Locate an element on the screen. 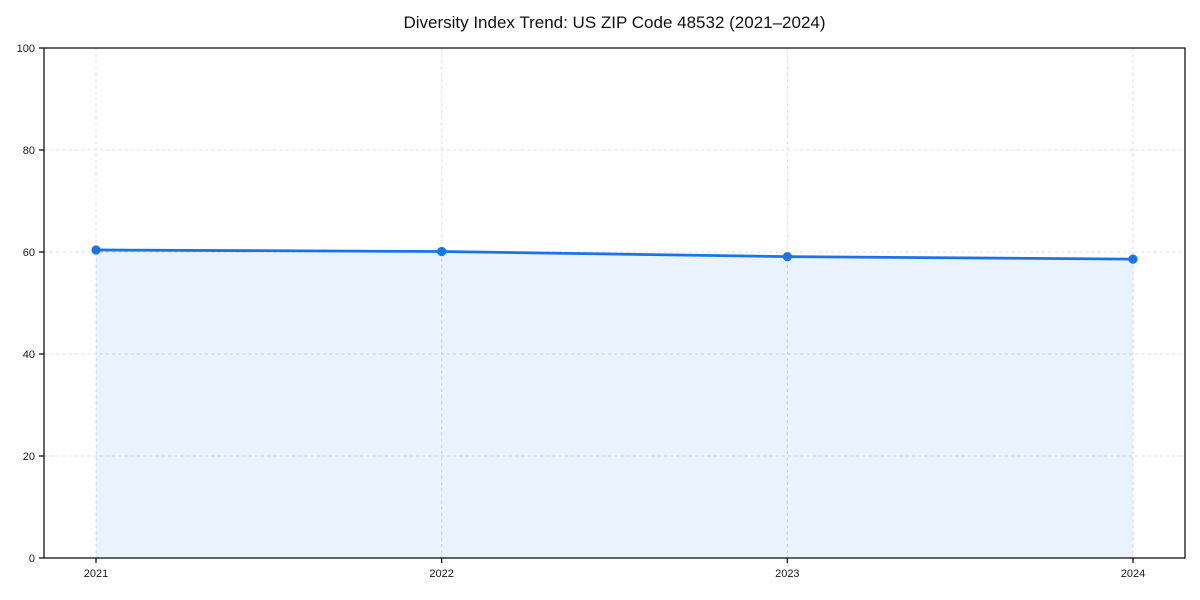  data-point-2021 is located at coordinates (96, 250).